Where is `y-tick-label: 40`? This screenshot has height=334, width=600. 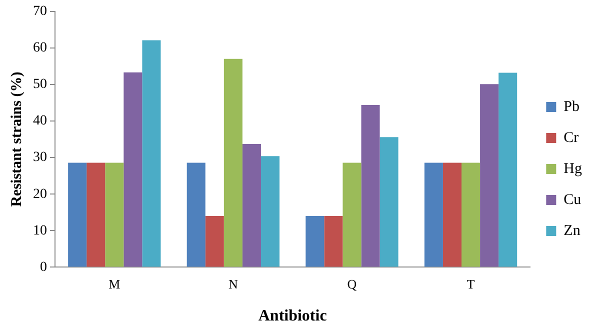 y-tick-label: 40 is located at coordinates (40, 121).